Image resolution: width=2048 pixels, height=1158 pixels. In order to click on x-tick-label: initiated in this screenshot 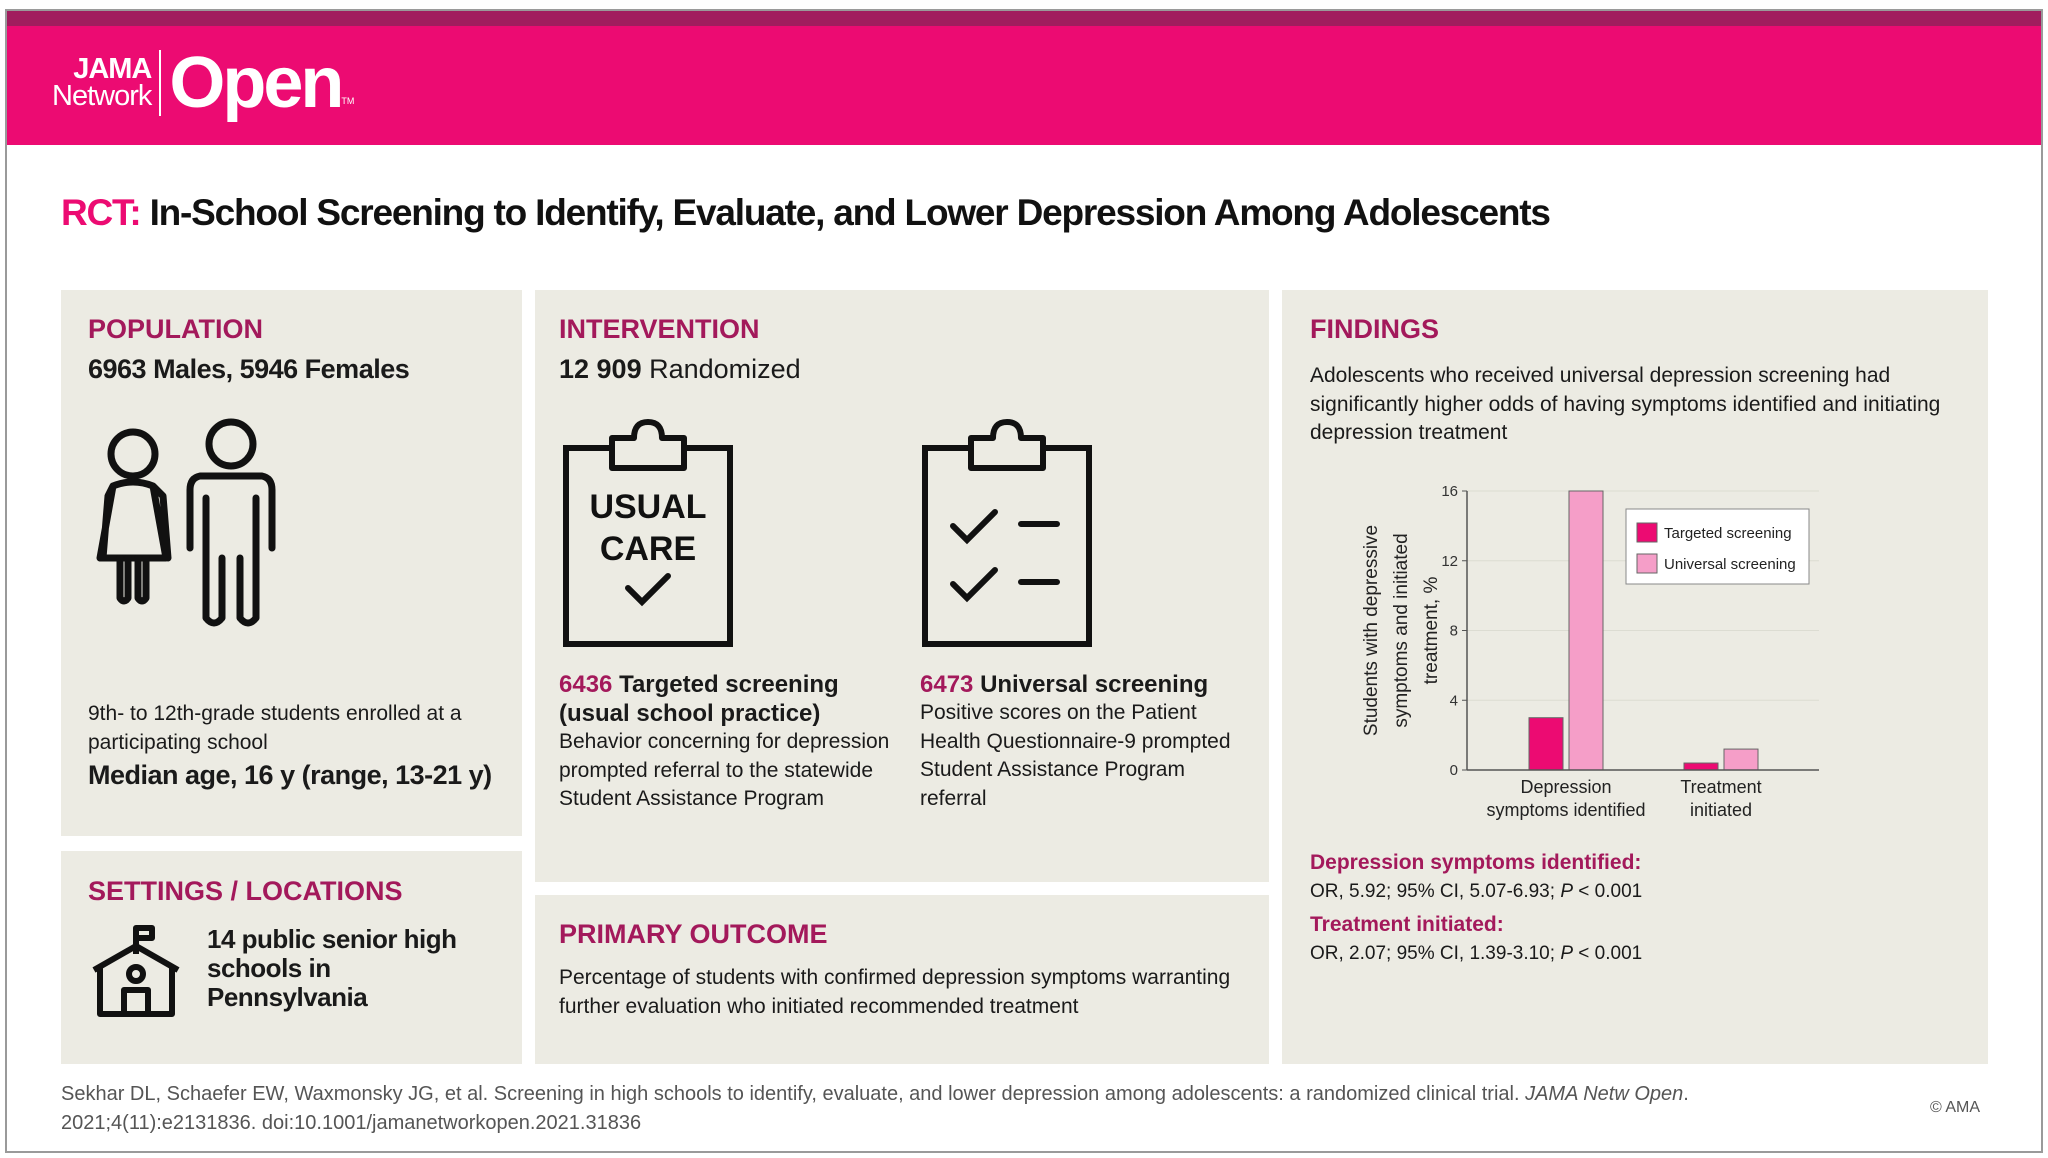, I will do `click(1721, 810)`.